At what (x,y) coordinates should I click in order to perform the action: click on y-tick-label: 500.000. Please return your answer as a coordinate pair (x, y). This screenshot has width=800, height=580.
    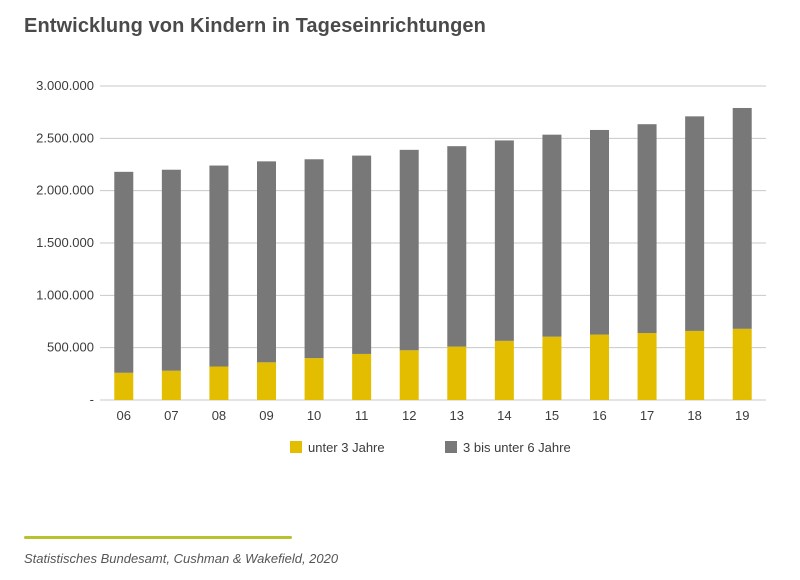
    Looking at the image, I should click on (70, 347).